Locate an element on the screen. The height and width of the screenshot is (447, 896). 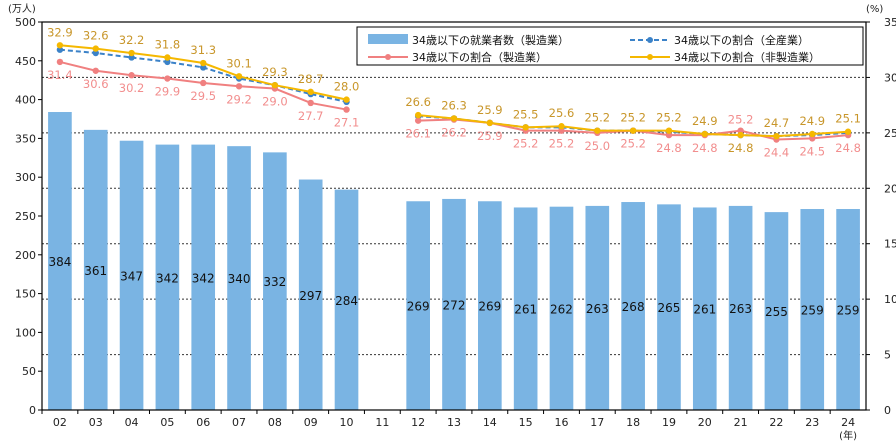
data-label-non-manufacturing: 24.9 is located at coordinates (812, 121).